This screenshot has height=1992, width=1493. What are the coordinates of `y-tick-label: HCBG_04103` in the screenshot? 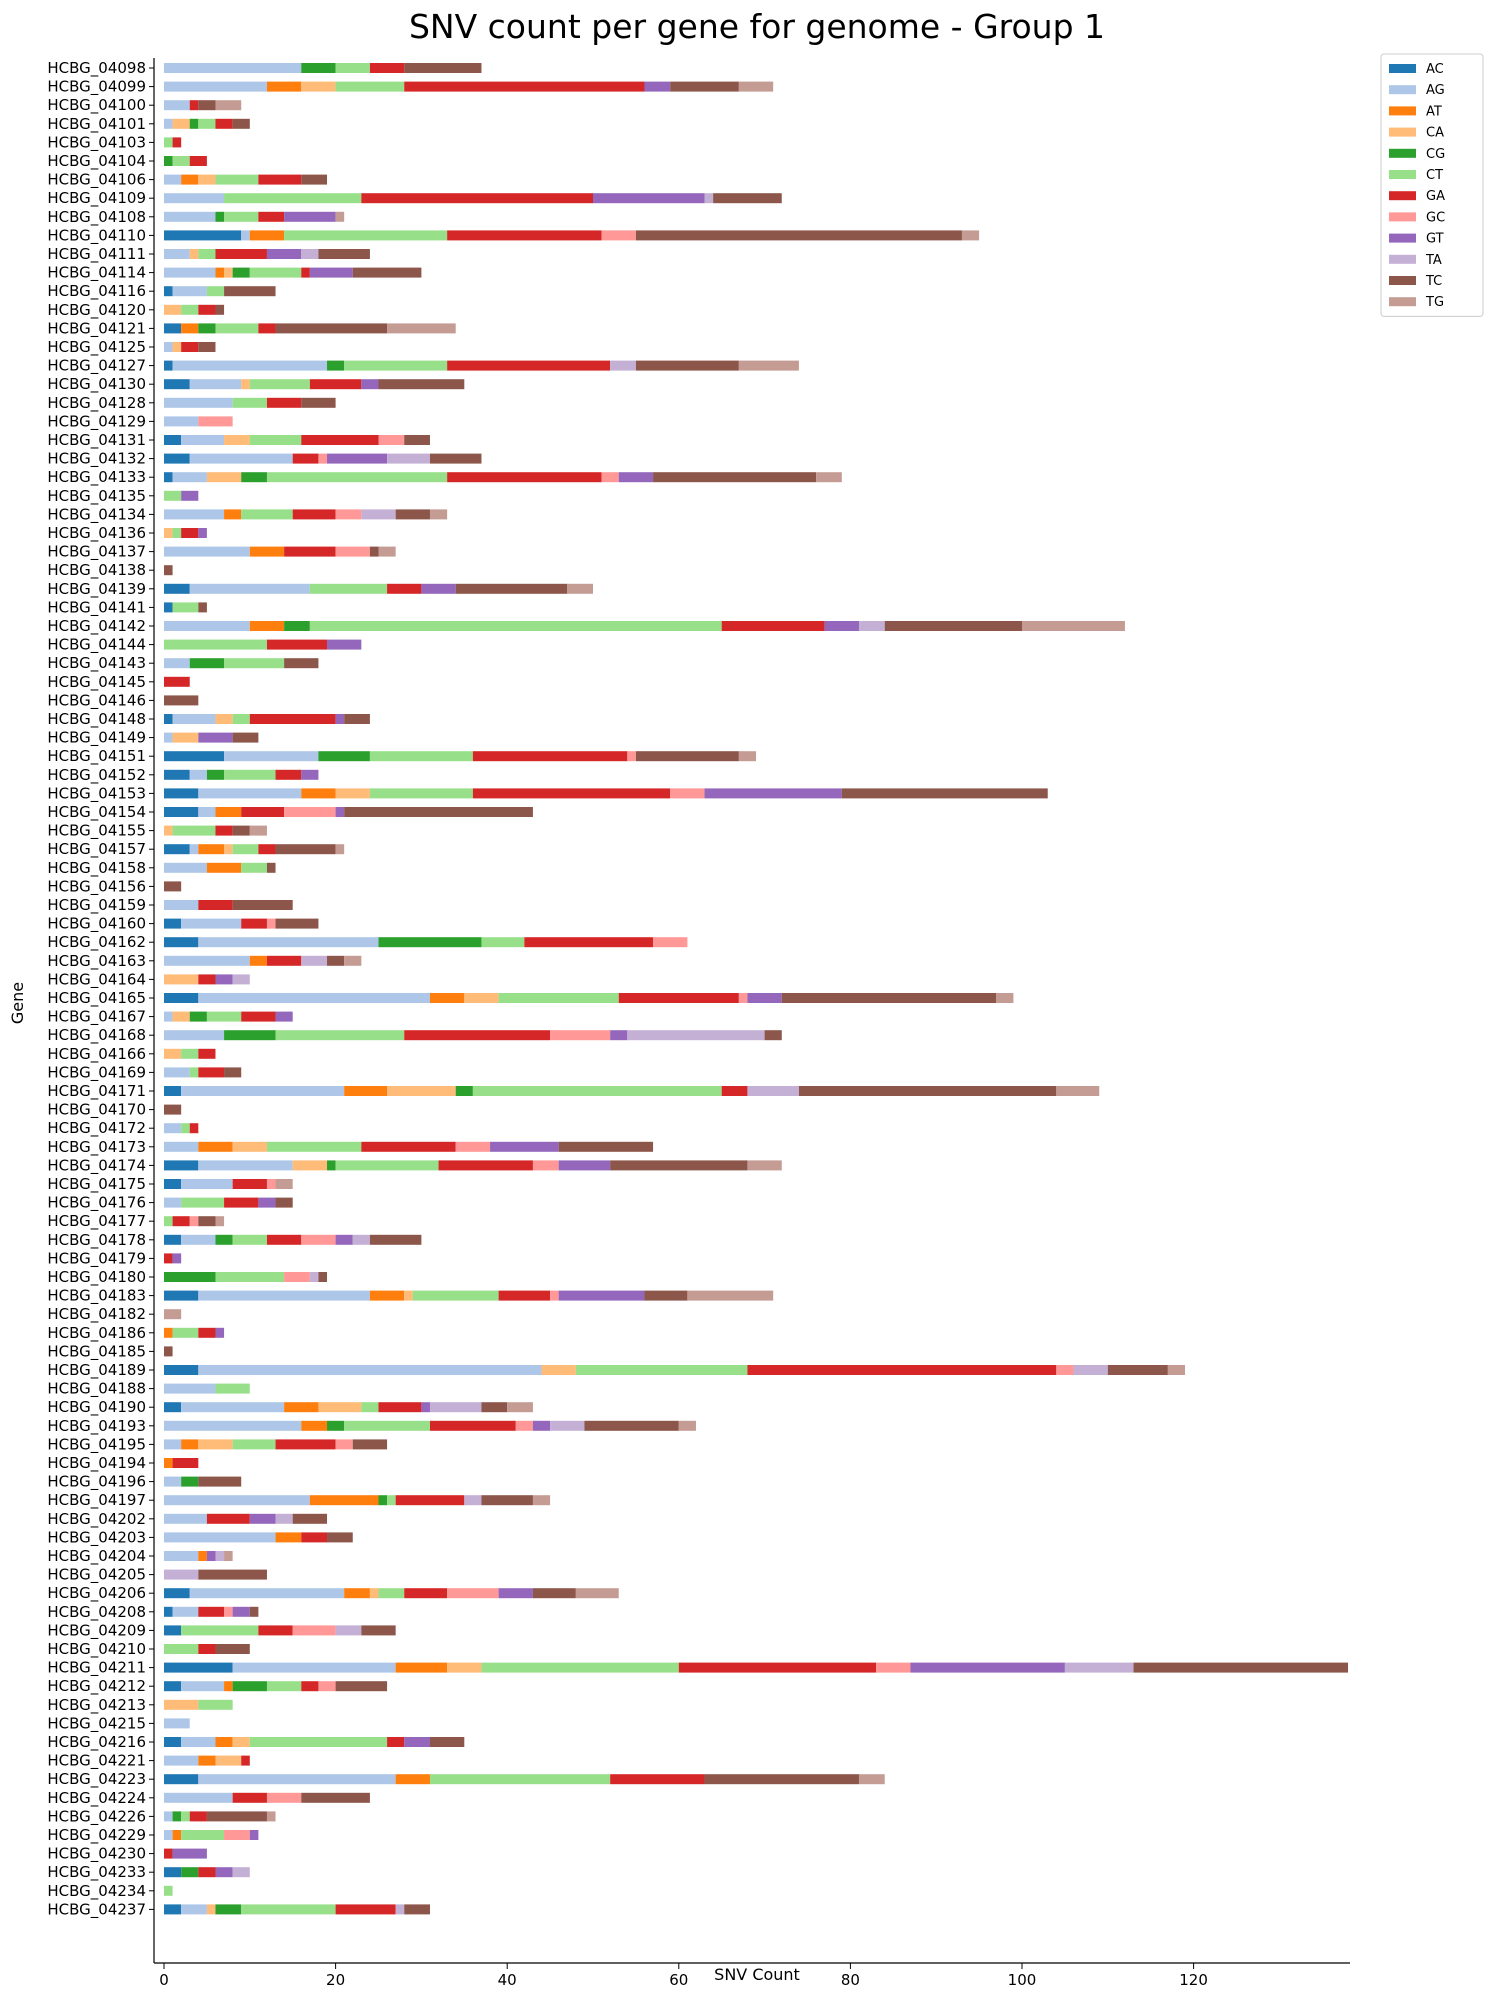 It's located at (96, 142).